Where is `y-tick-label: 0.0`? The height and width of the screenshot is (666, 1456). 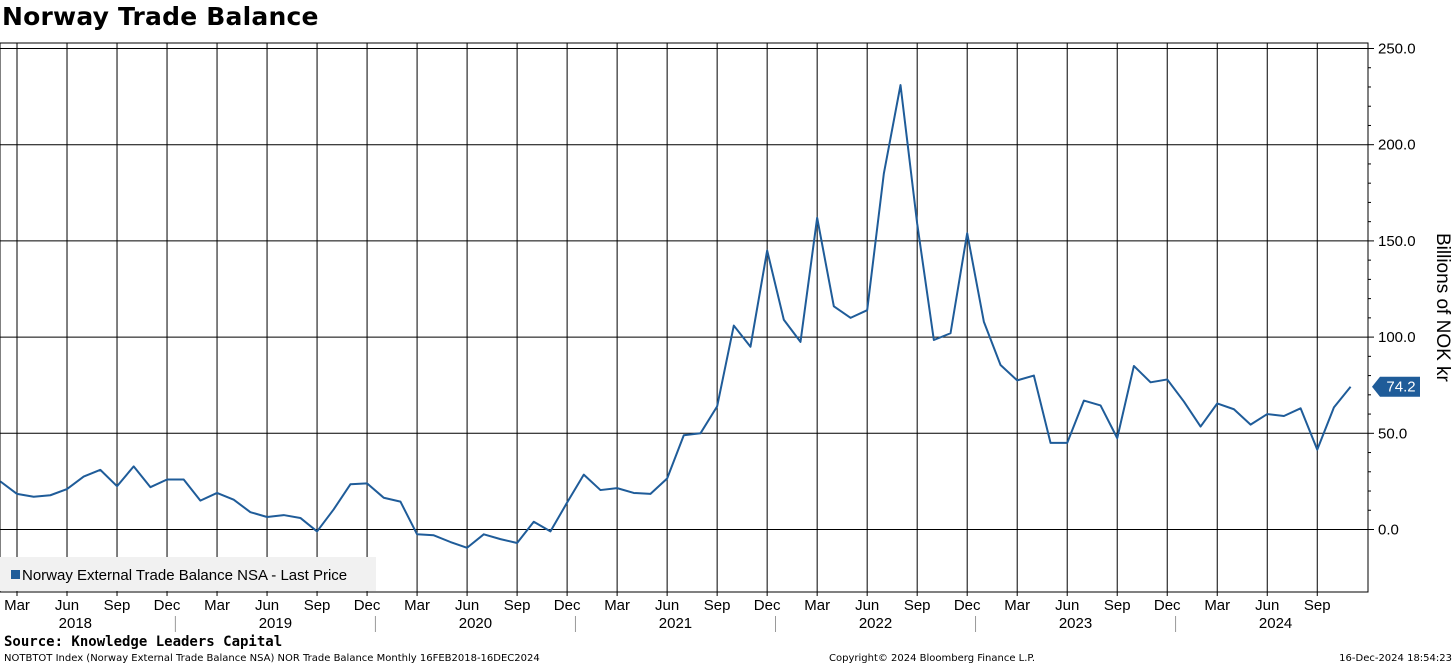 y-tick-label: 0.0 is located at coordinates (1388, 530).